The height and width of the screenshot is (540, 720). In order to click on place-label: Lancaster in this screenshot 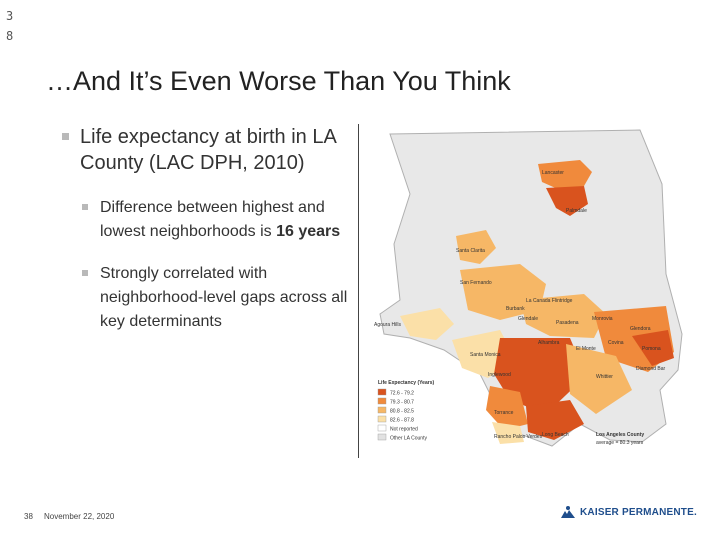, I will do `click(553, 173)`.